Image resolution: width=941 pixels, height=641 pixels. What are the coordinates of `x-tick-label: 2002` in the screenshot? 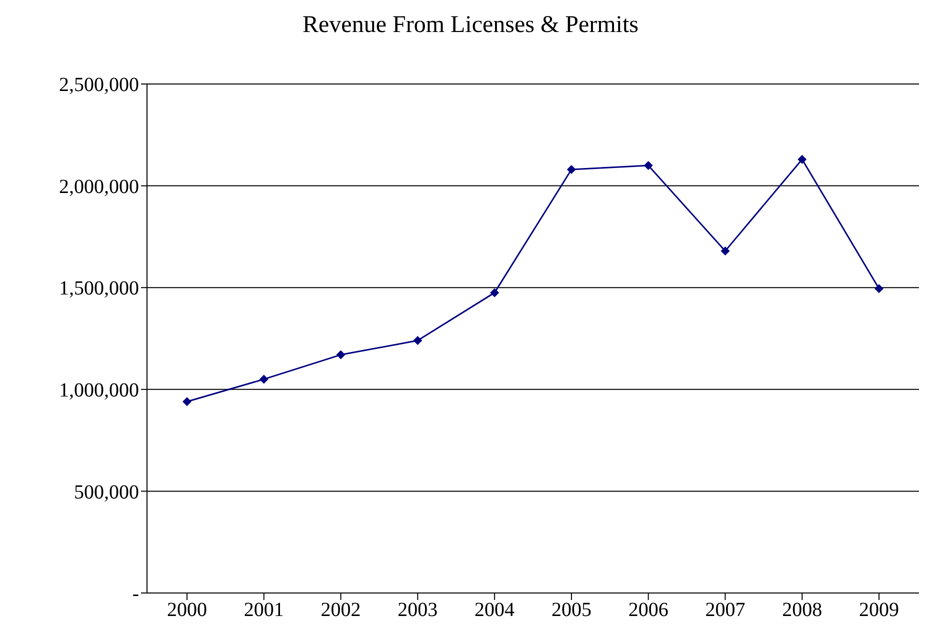 It's located at (340, 610).